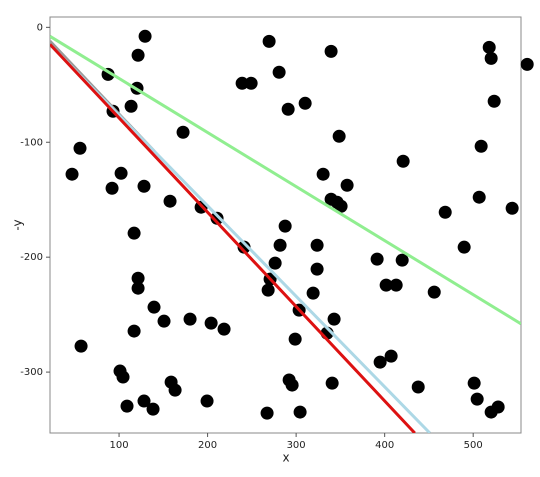 Image resolution: width=540 pixels, height=477 pixels. What do you see at coordinates (31, 257) in the screenshot?
I see `y-tick-label: -200` at bounding box center [31, 257].